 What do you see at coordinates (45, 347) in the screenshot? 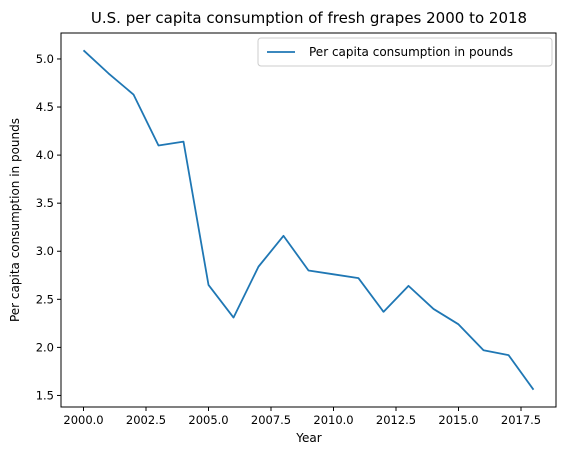
I see `y-tick-label: 2.0` at bounding box center [45, 347].